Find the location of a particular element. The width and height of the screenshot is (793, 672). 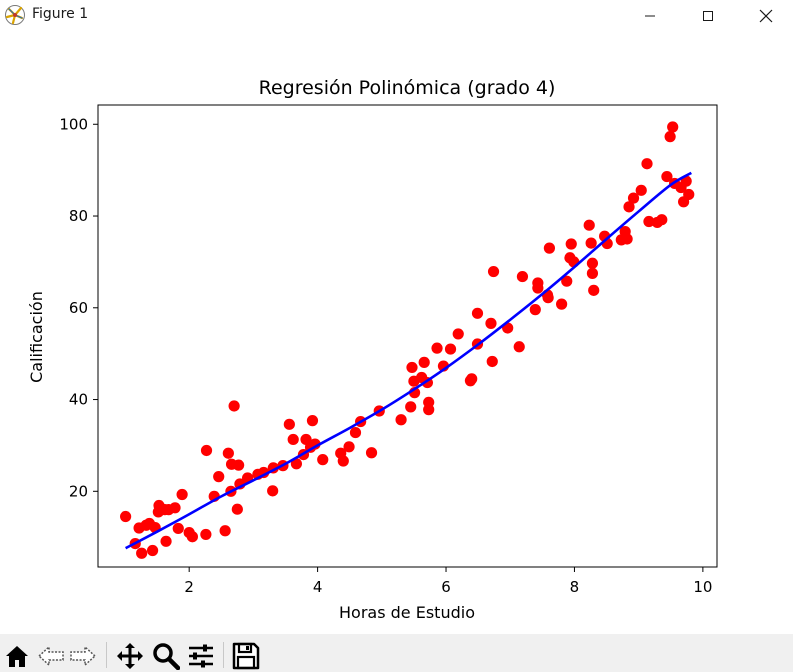

home-icon is located at coordinates (17, 656).